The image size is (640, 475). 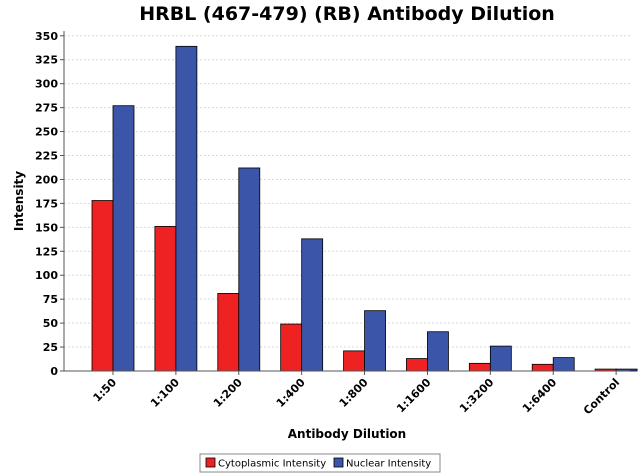 I want to click on y-tick-label: 300, so click(x=46, y=84).